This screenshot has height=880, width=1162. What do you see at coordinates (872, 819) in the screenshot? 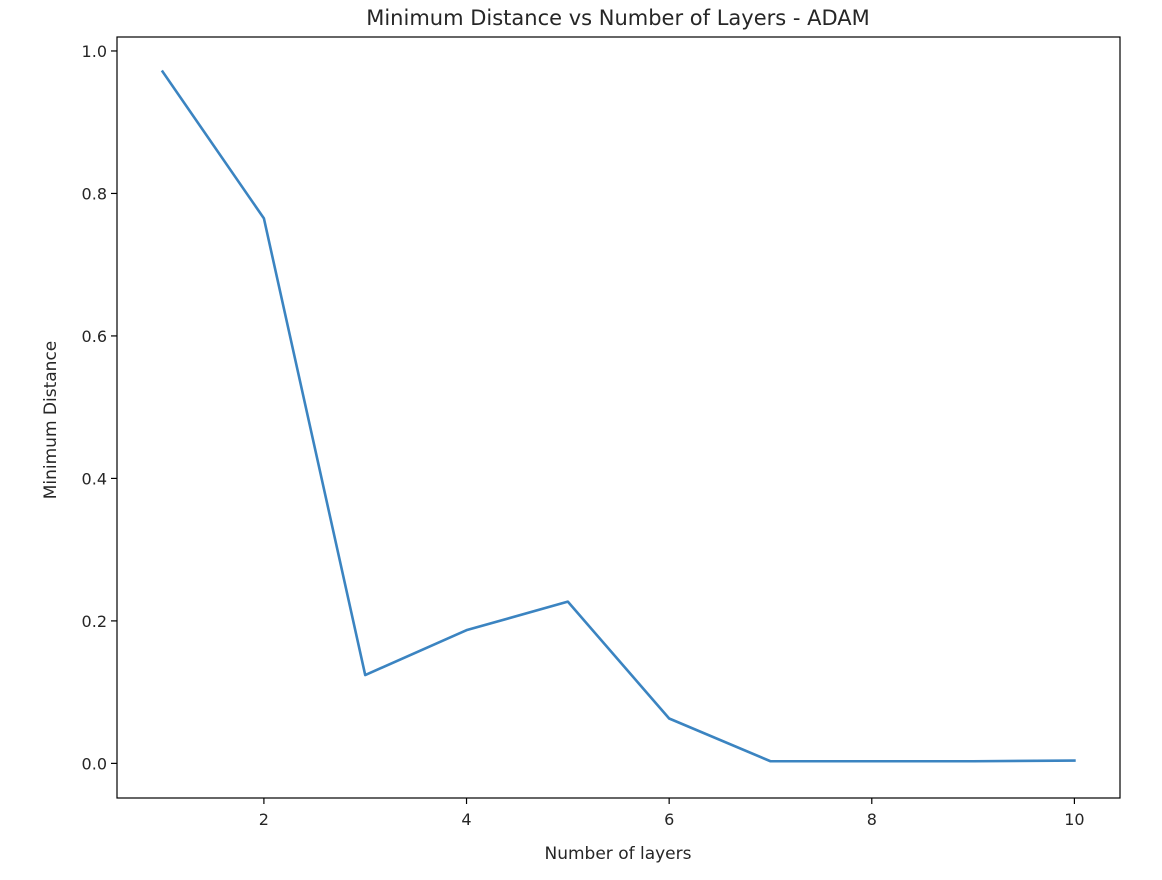
I see `x-tick-label: 8` at bounding box center [872, 819].